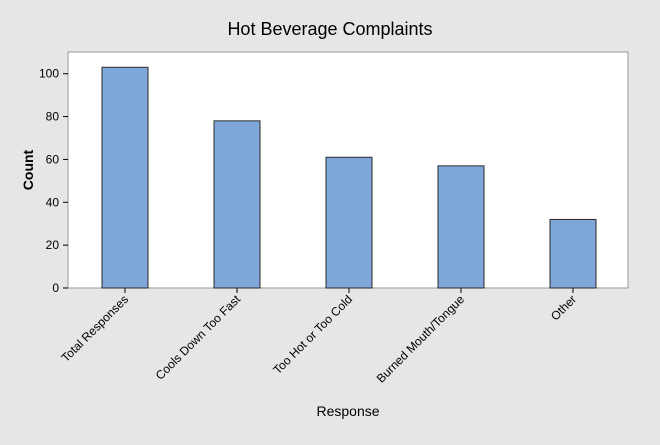  Describe the element at coordinates (55, 288) in the screenshot. I see `y-tick-label: 0` at that location.